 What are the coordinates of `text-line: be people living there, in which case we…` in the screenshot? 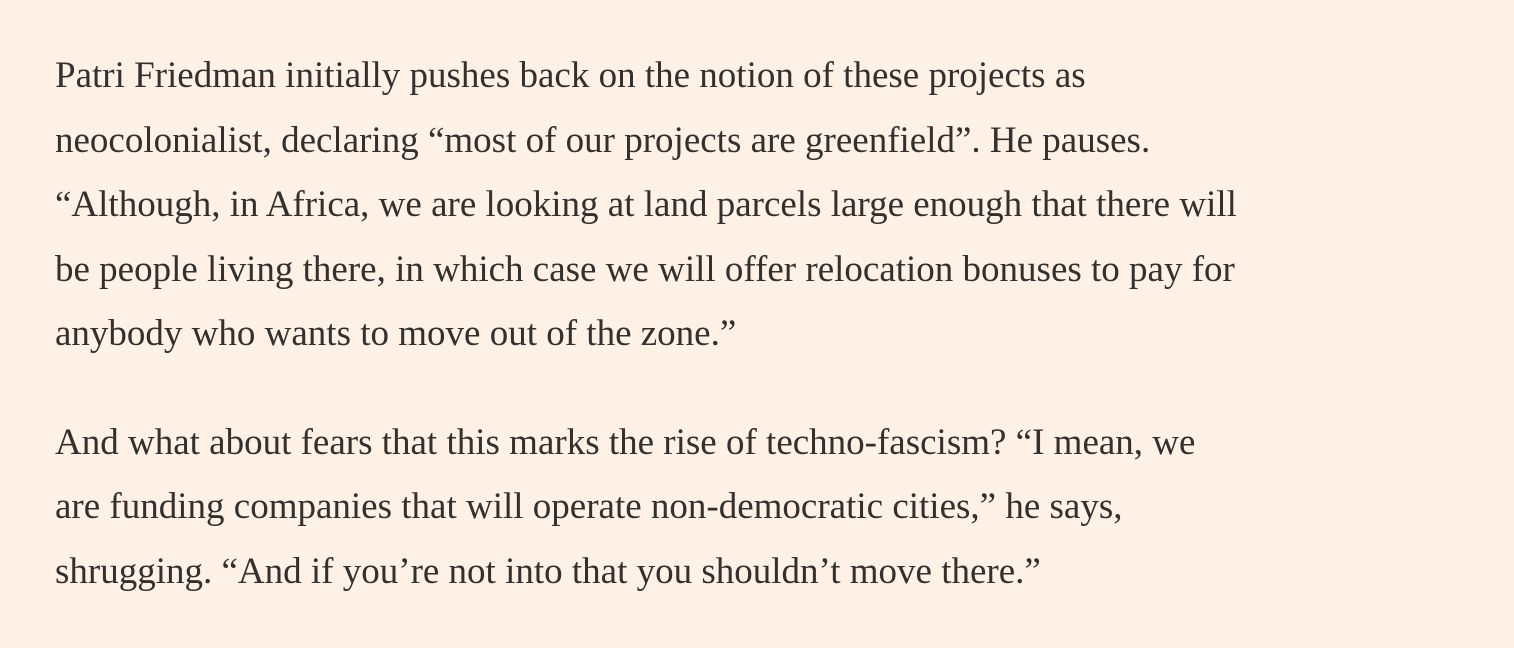 It's located at (645, 269).